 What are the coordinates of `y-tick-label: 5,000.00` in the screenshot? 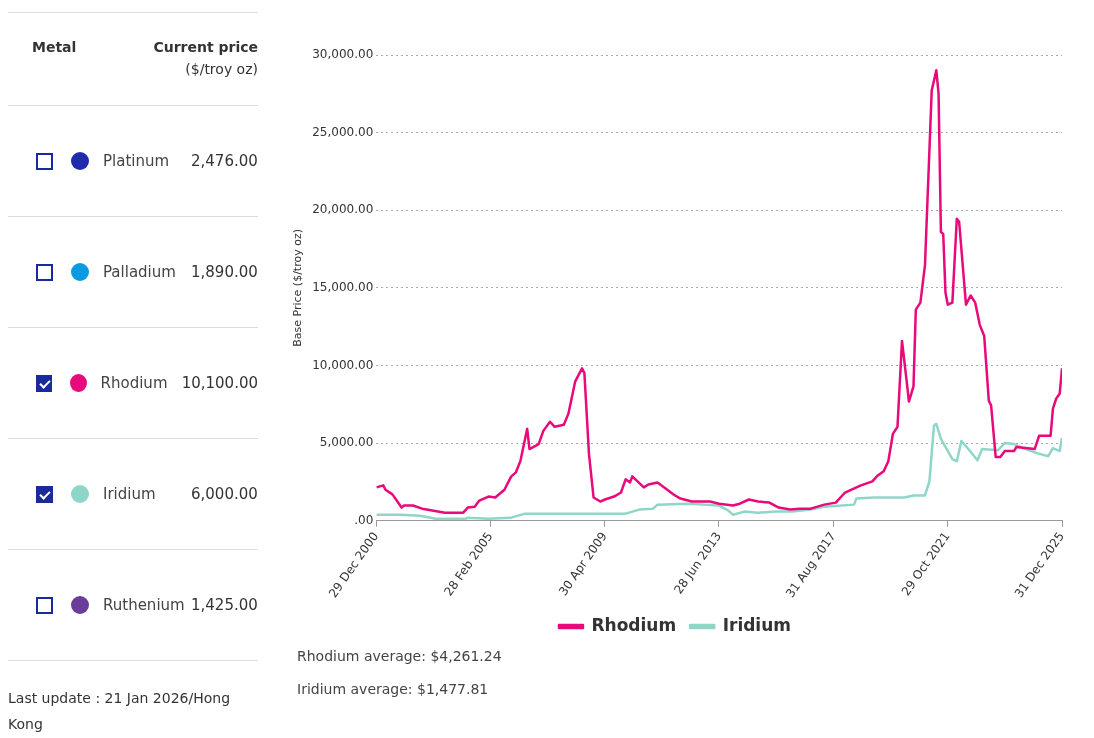 It's located at (346, 442).